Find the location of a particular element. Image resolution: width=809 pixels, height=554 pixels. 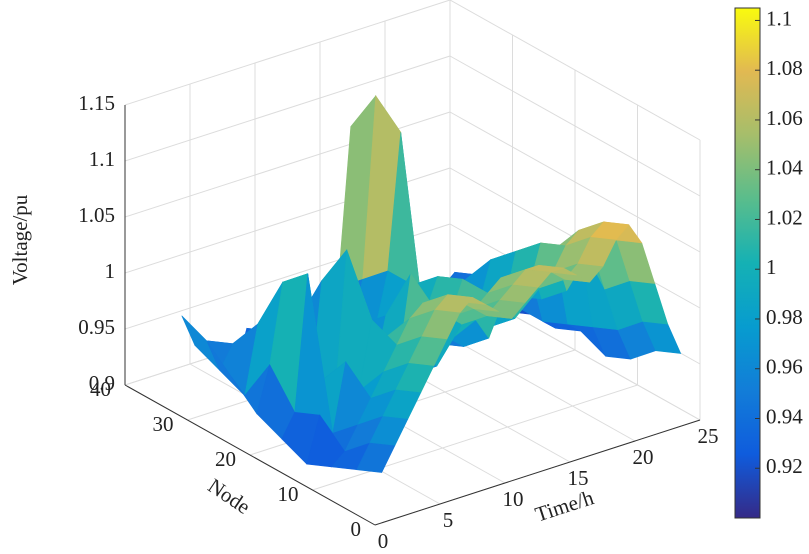

x-tick-label: 5 is located at coordinates (448, 520).